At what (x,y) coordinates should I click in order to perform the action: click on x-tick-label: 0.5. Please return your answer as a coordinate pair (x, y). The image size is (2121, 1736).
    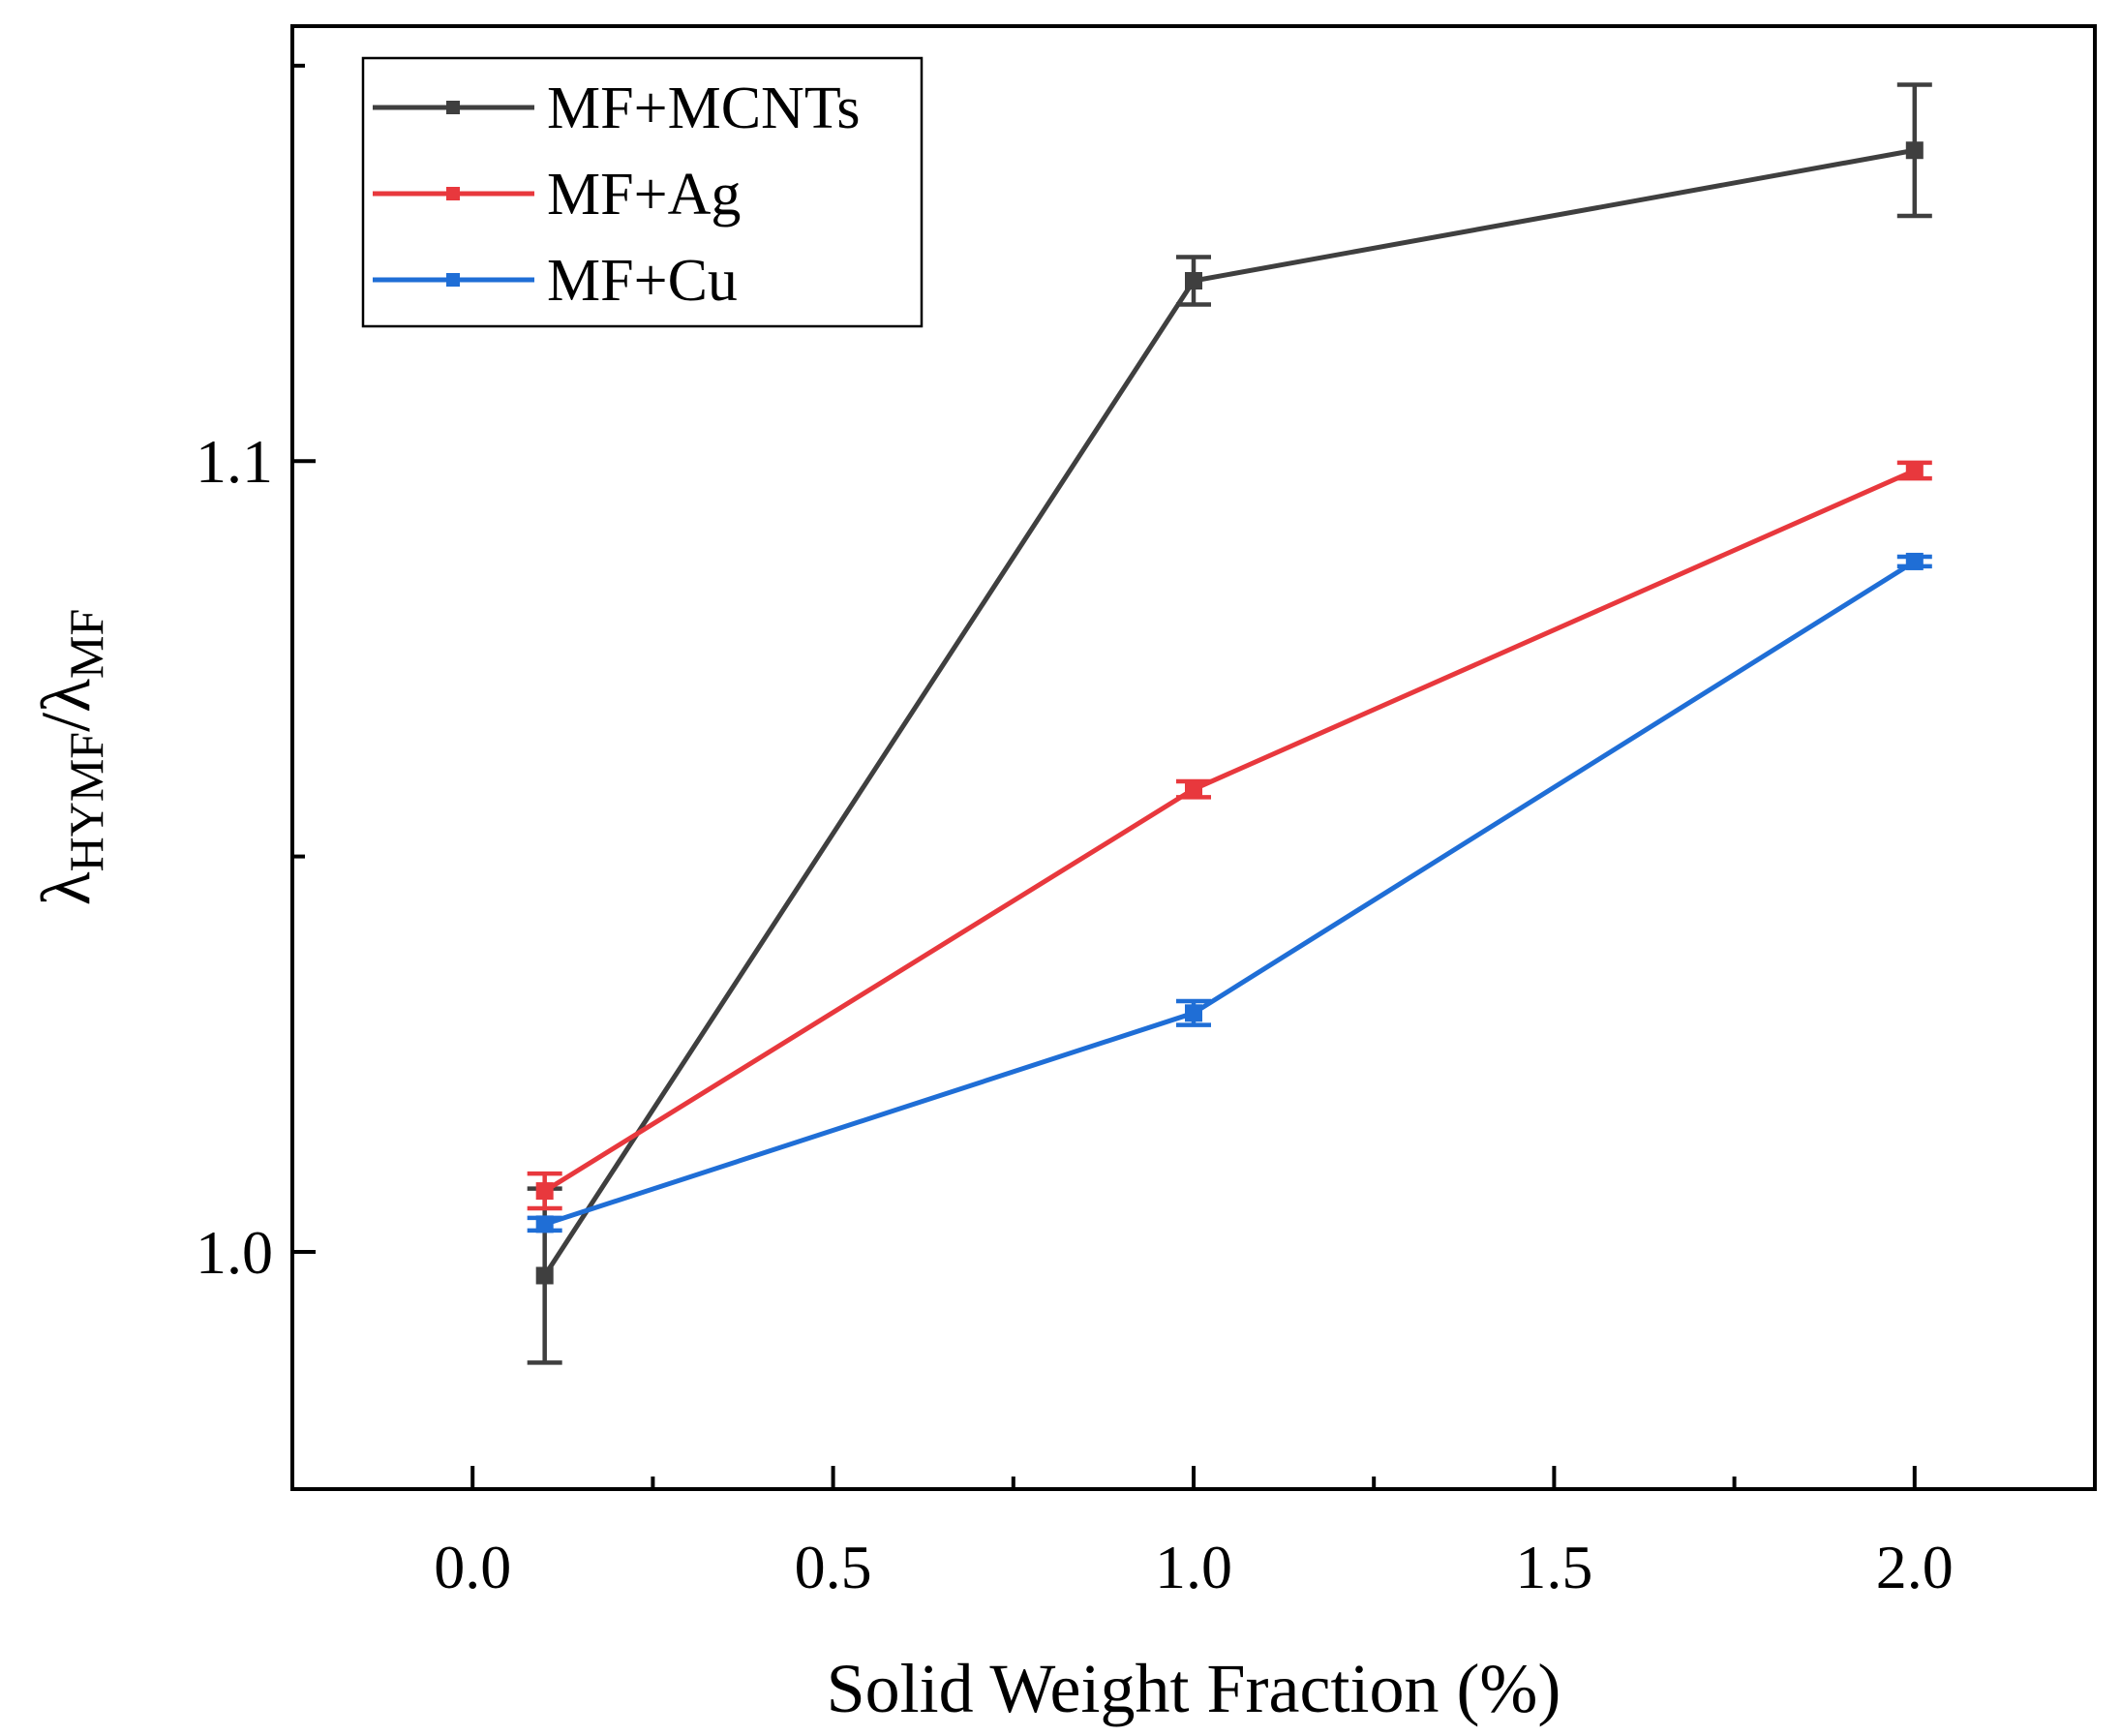
    Looking at the image, I should click on (833, 1567).